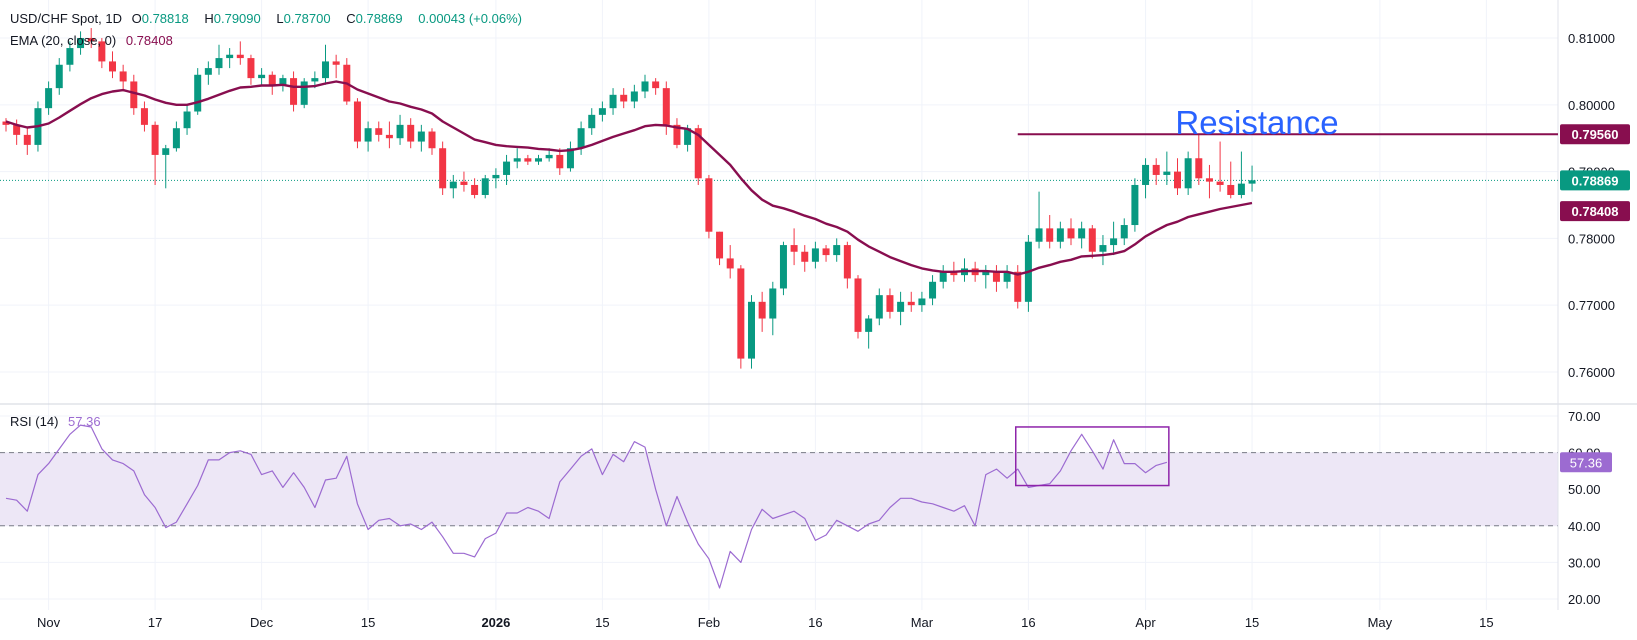  What do you see at coordinates (237, 18) in the screenshot?
I see `high-value: 0.79090` at bounding box center [237, 18].